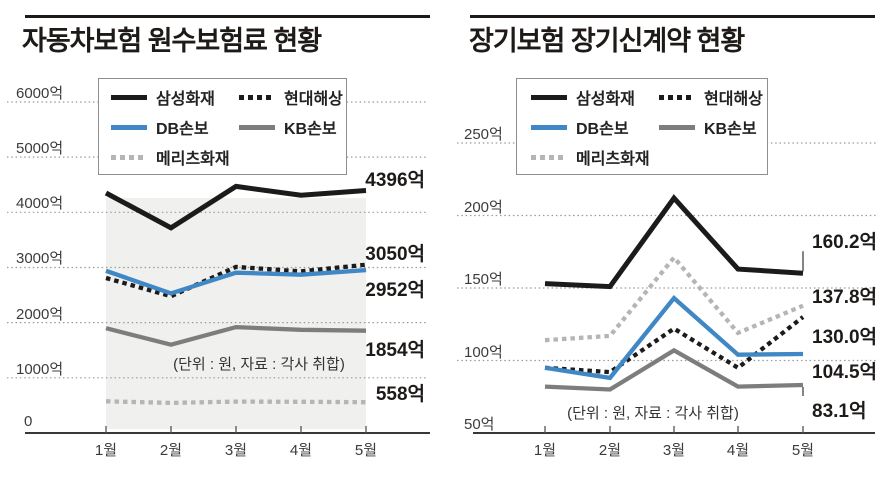  What do you see at coordinates (483, 352) in the screenshot?
I see `y-axis-tick-label: 100억` at bounding box center [483, 352].